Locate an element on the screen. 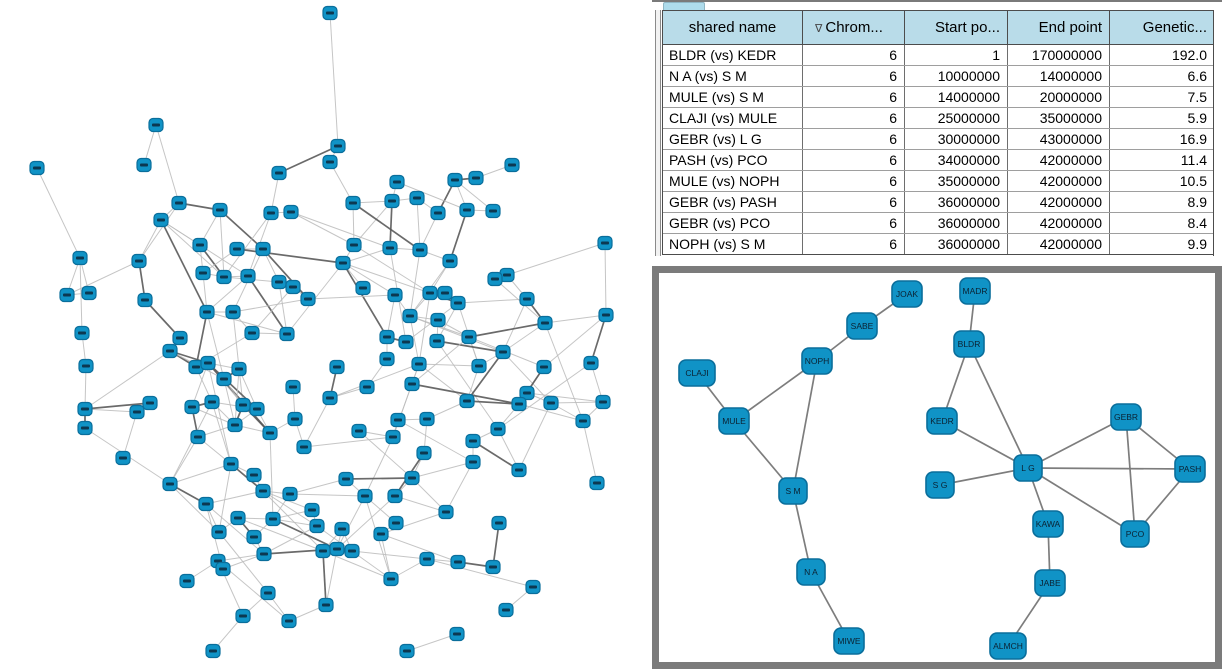  subnetwork-node: L G is located at coordinates (1028, 468).